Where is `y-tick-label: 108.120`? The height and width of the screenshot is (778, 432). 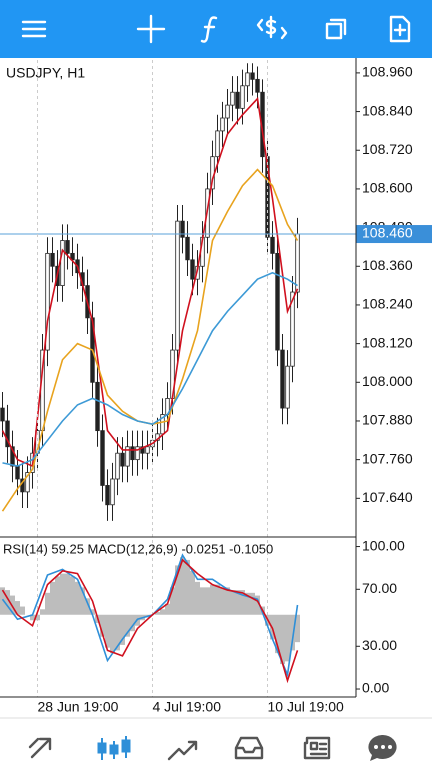
y-tick-label: 108.120 is located at coordinates (387, 342).